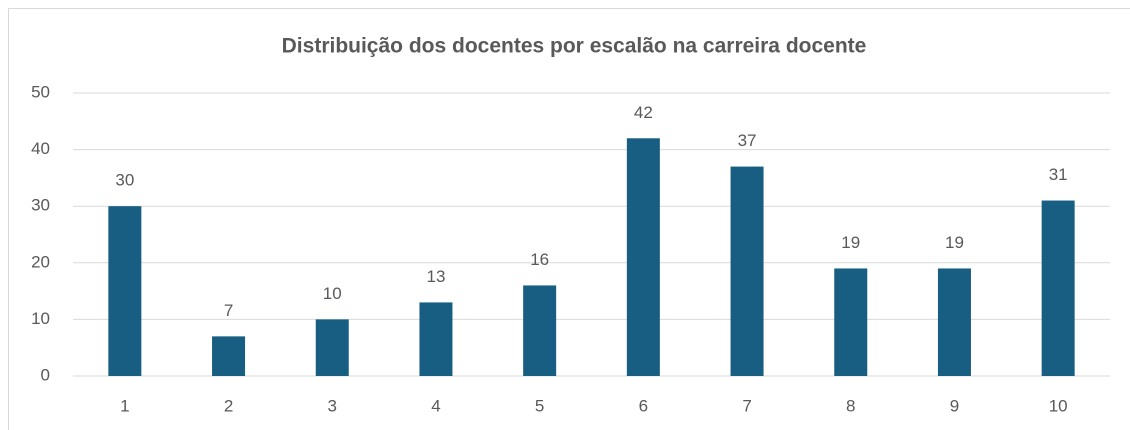 Image resolution: width=1130 pixels, height=430 pixels. What do you see at coordinates (747, 140) in the screenshot?
I see `data-label: 37` at bounding box center [747, 140].